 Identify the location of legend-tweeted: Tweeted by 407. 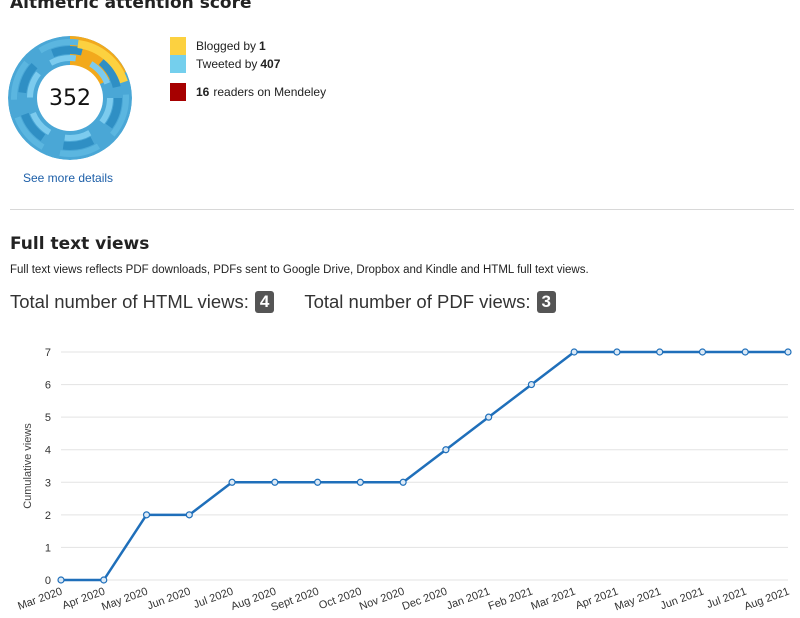
(248, 64).